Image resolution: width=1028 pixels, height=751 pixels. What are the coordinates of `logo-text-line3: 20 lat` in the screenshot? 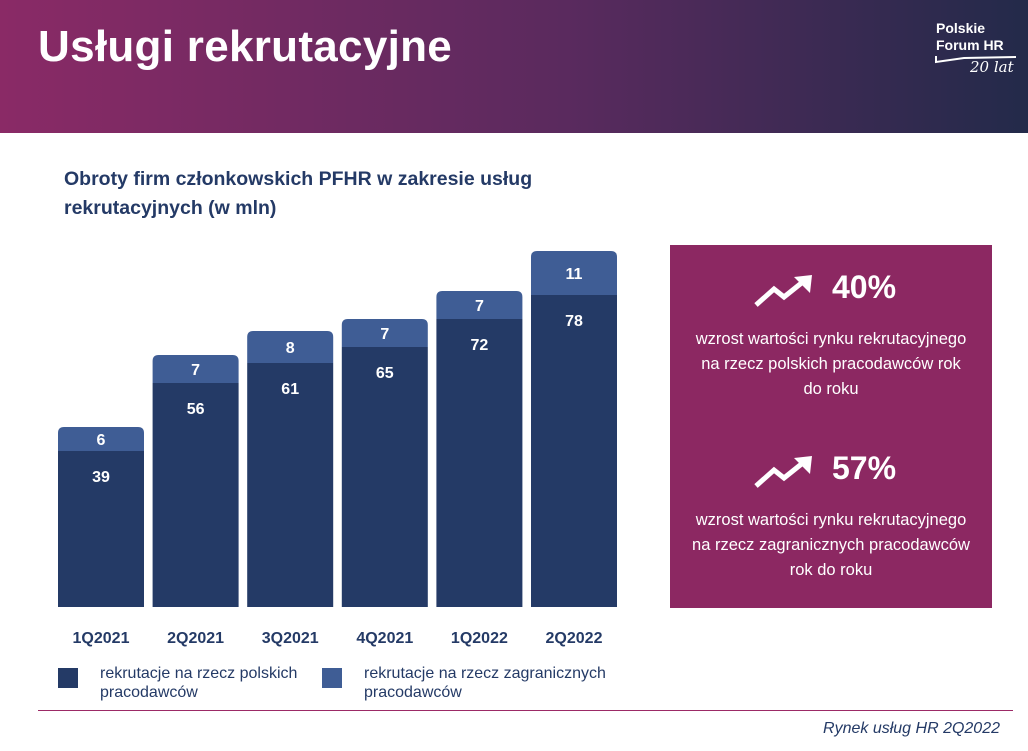 It's located at (992, 67).